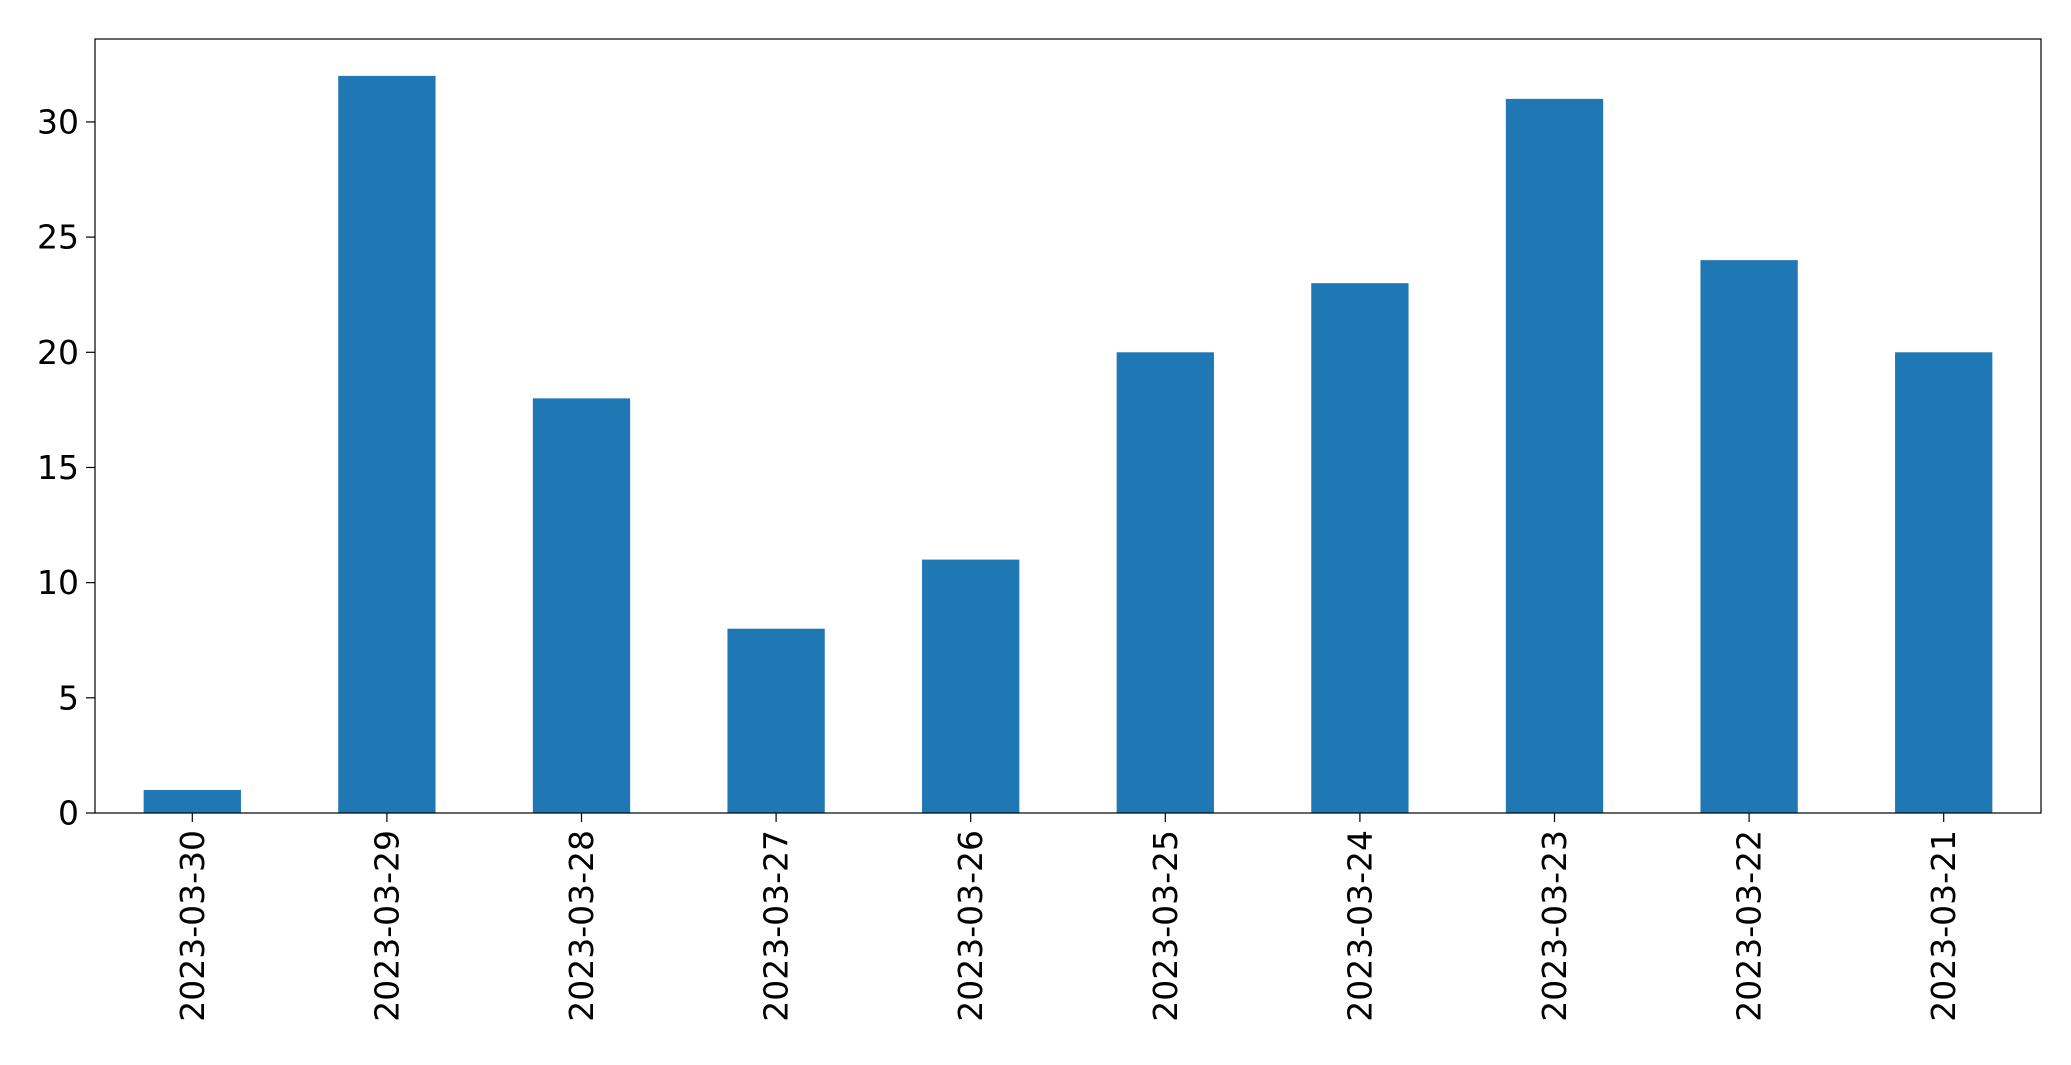 This screenshot has width=2071, height=1065. Describe the element at coordinates (192, 926) in the screenshot. I see `x-tick-label-2023-03-30: 2023-03-30` at that location.